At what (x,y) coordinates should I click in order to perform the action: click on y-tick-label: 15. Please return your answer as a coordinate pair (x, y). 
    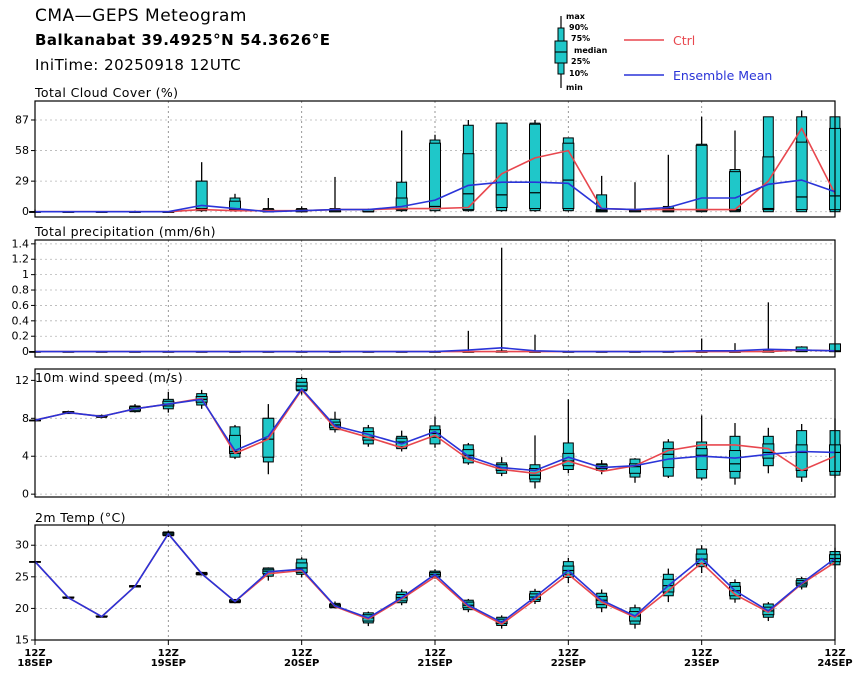
    Looking at the image, I should click on (22, 640).